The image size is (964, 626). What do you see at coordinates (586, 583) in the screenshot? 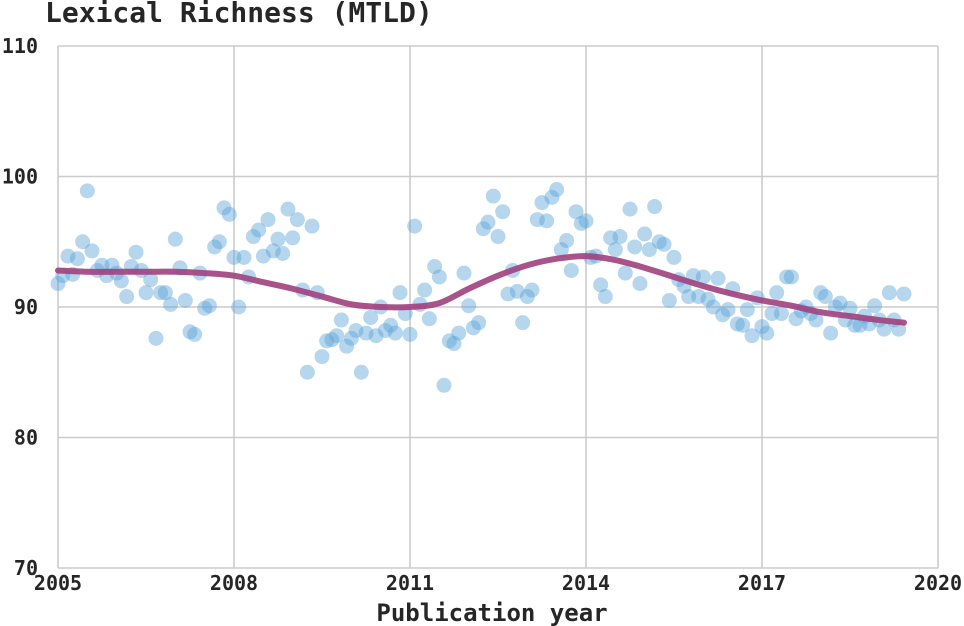
I see `x-tick-label: 2014` at bounding box center [586, 583].